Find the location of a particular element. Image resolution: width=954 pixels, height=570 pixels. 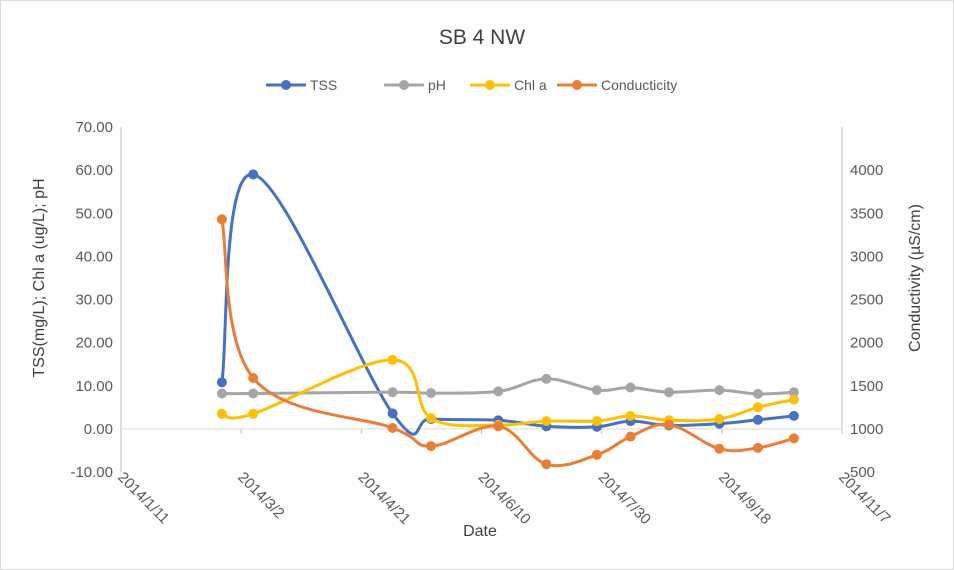

y2-tick-label: 2000 is located at coordinates (866, 343).